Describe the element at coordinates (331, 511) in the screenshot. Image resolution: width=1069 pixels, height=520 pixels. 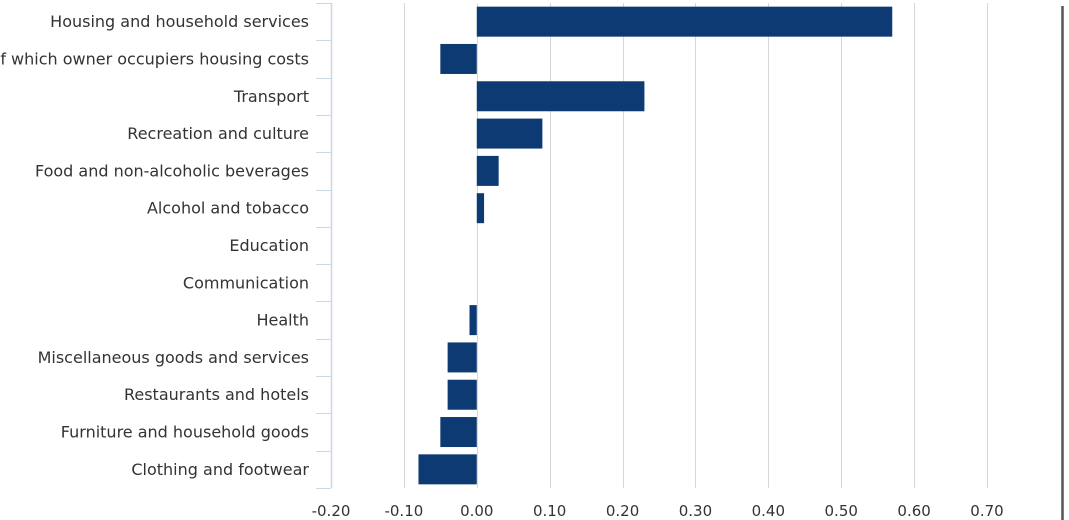
I see `value-tick-label-0: -0.20` at that location.